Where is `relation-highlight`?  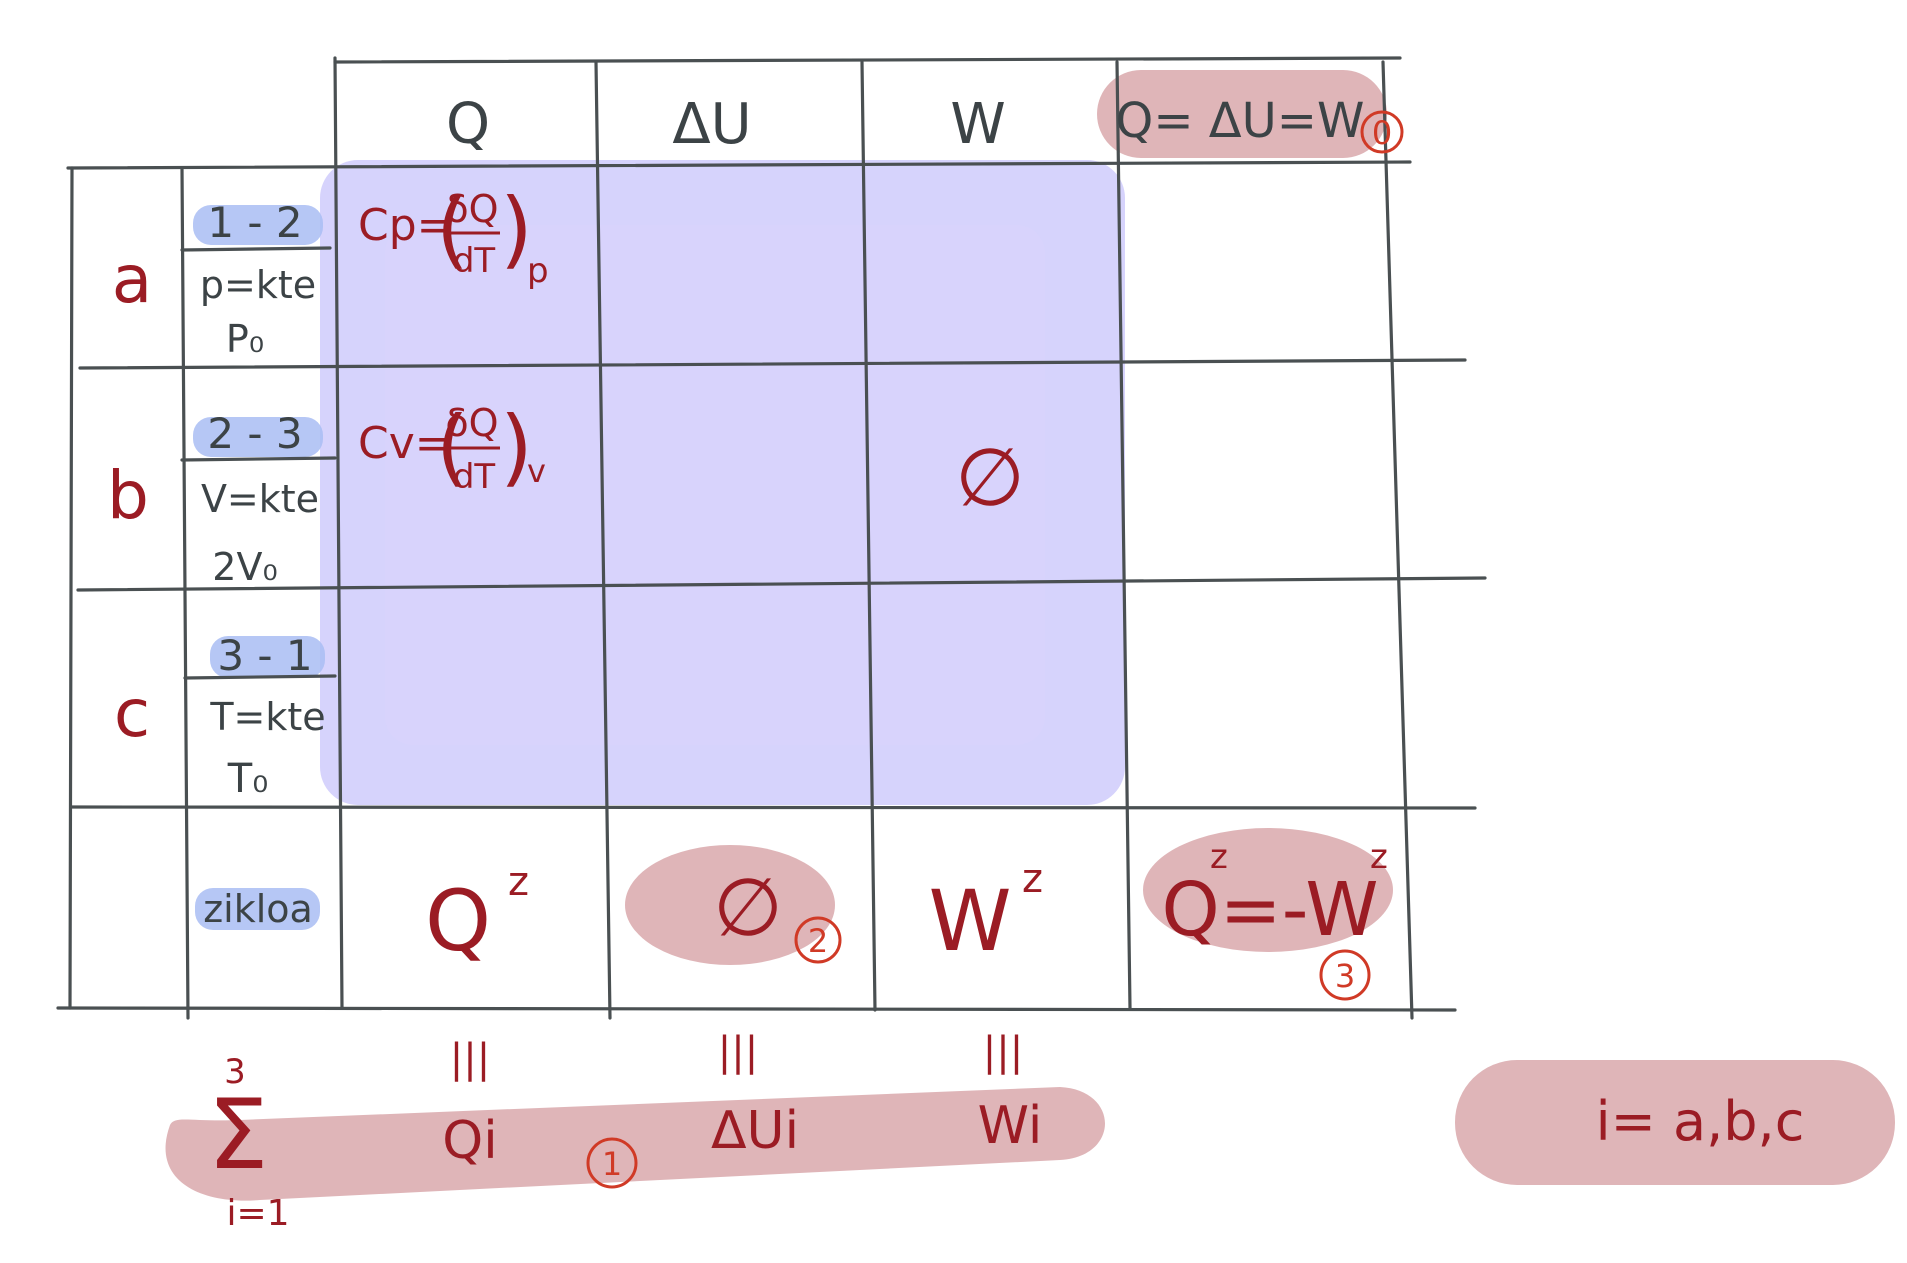 relation-highlight is located at coordinates (1268, 890).